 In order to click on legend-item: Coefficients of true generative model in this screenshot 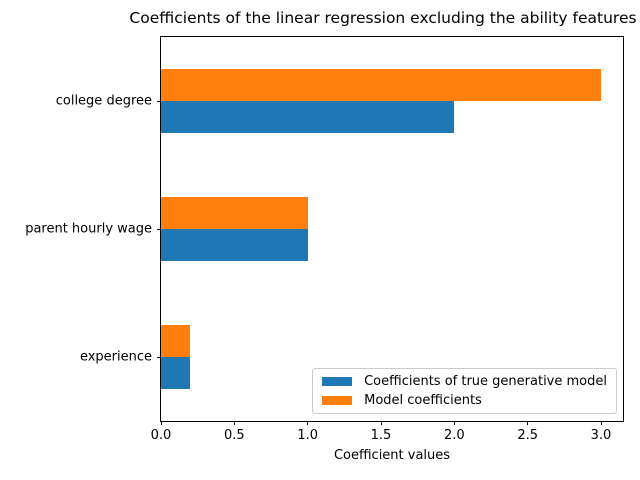, I will do `click(464, 381)`.